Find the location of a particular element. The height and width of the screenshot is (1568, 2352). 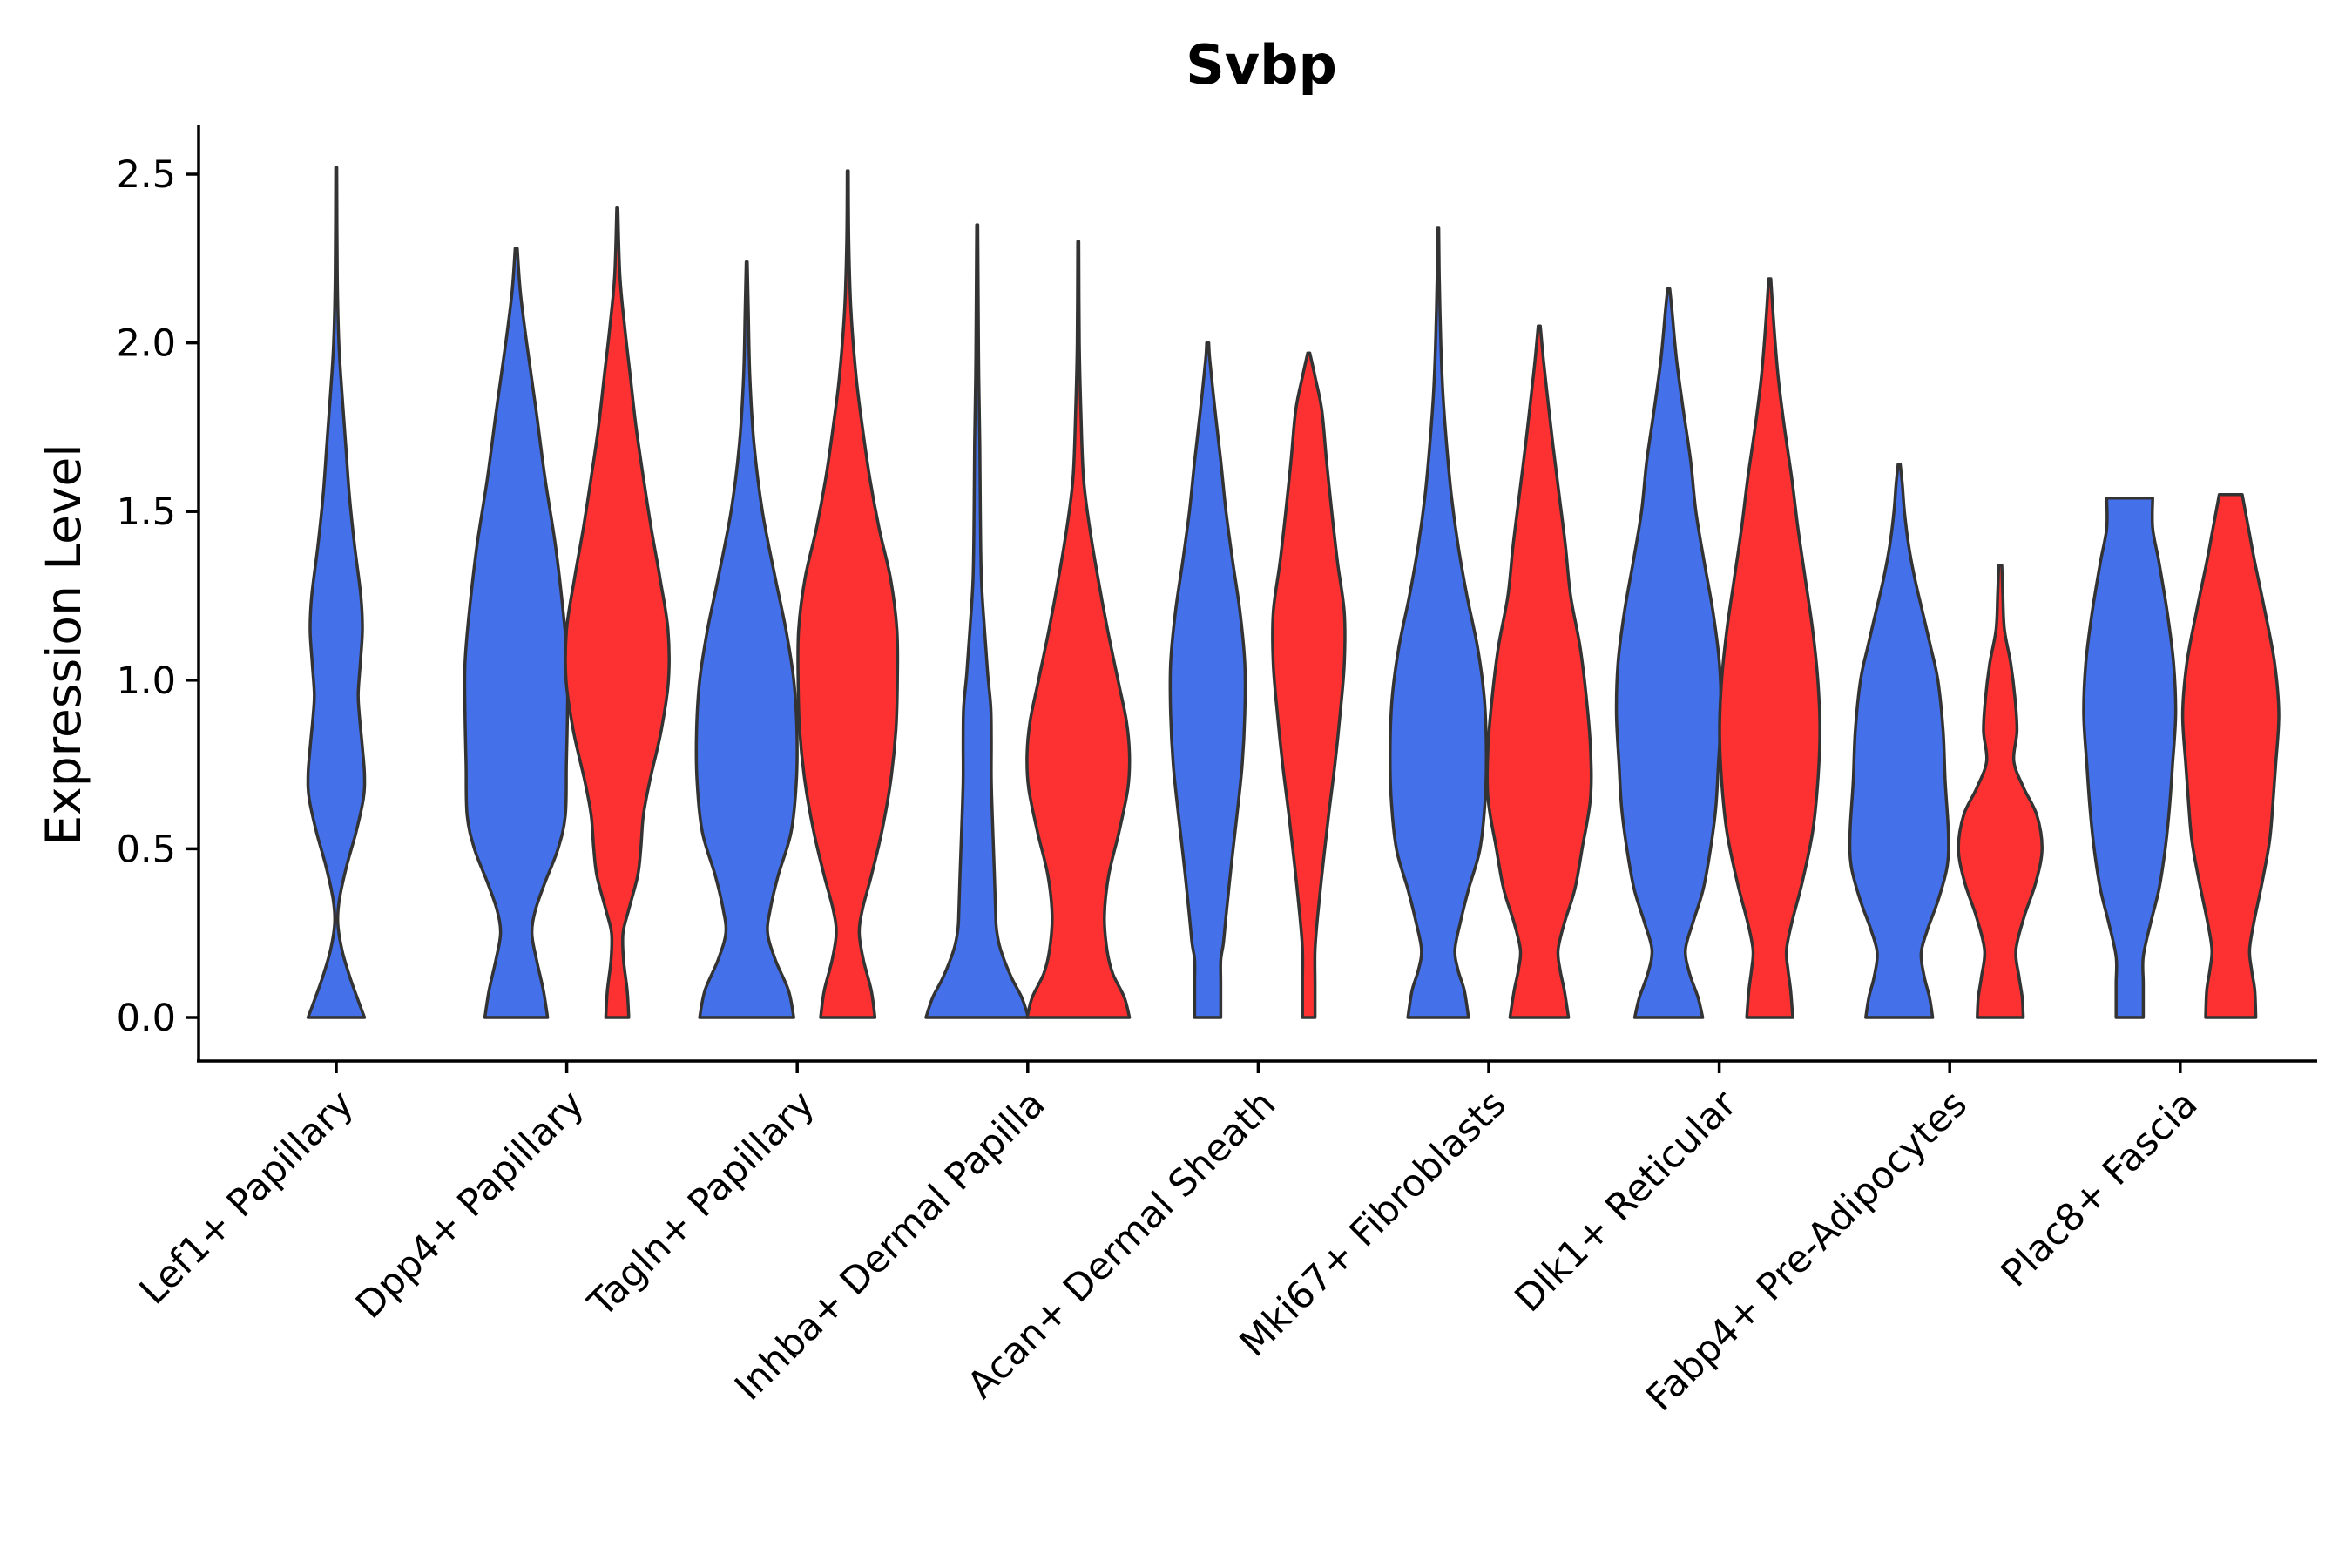

violin-5-red is located at coordinates (1309, 685).